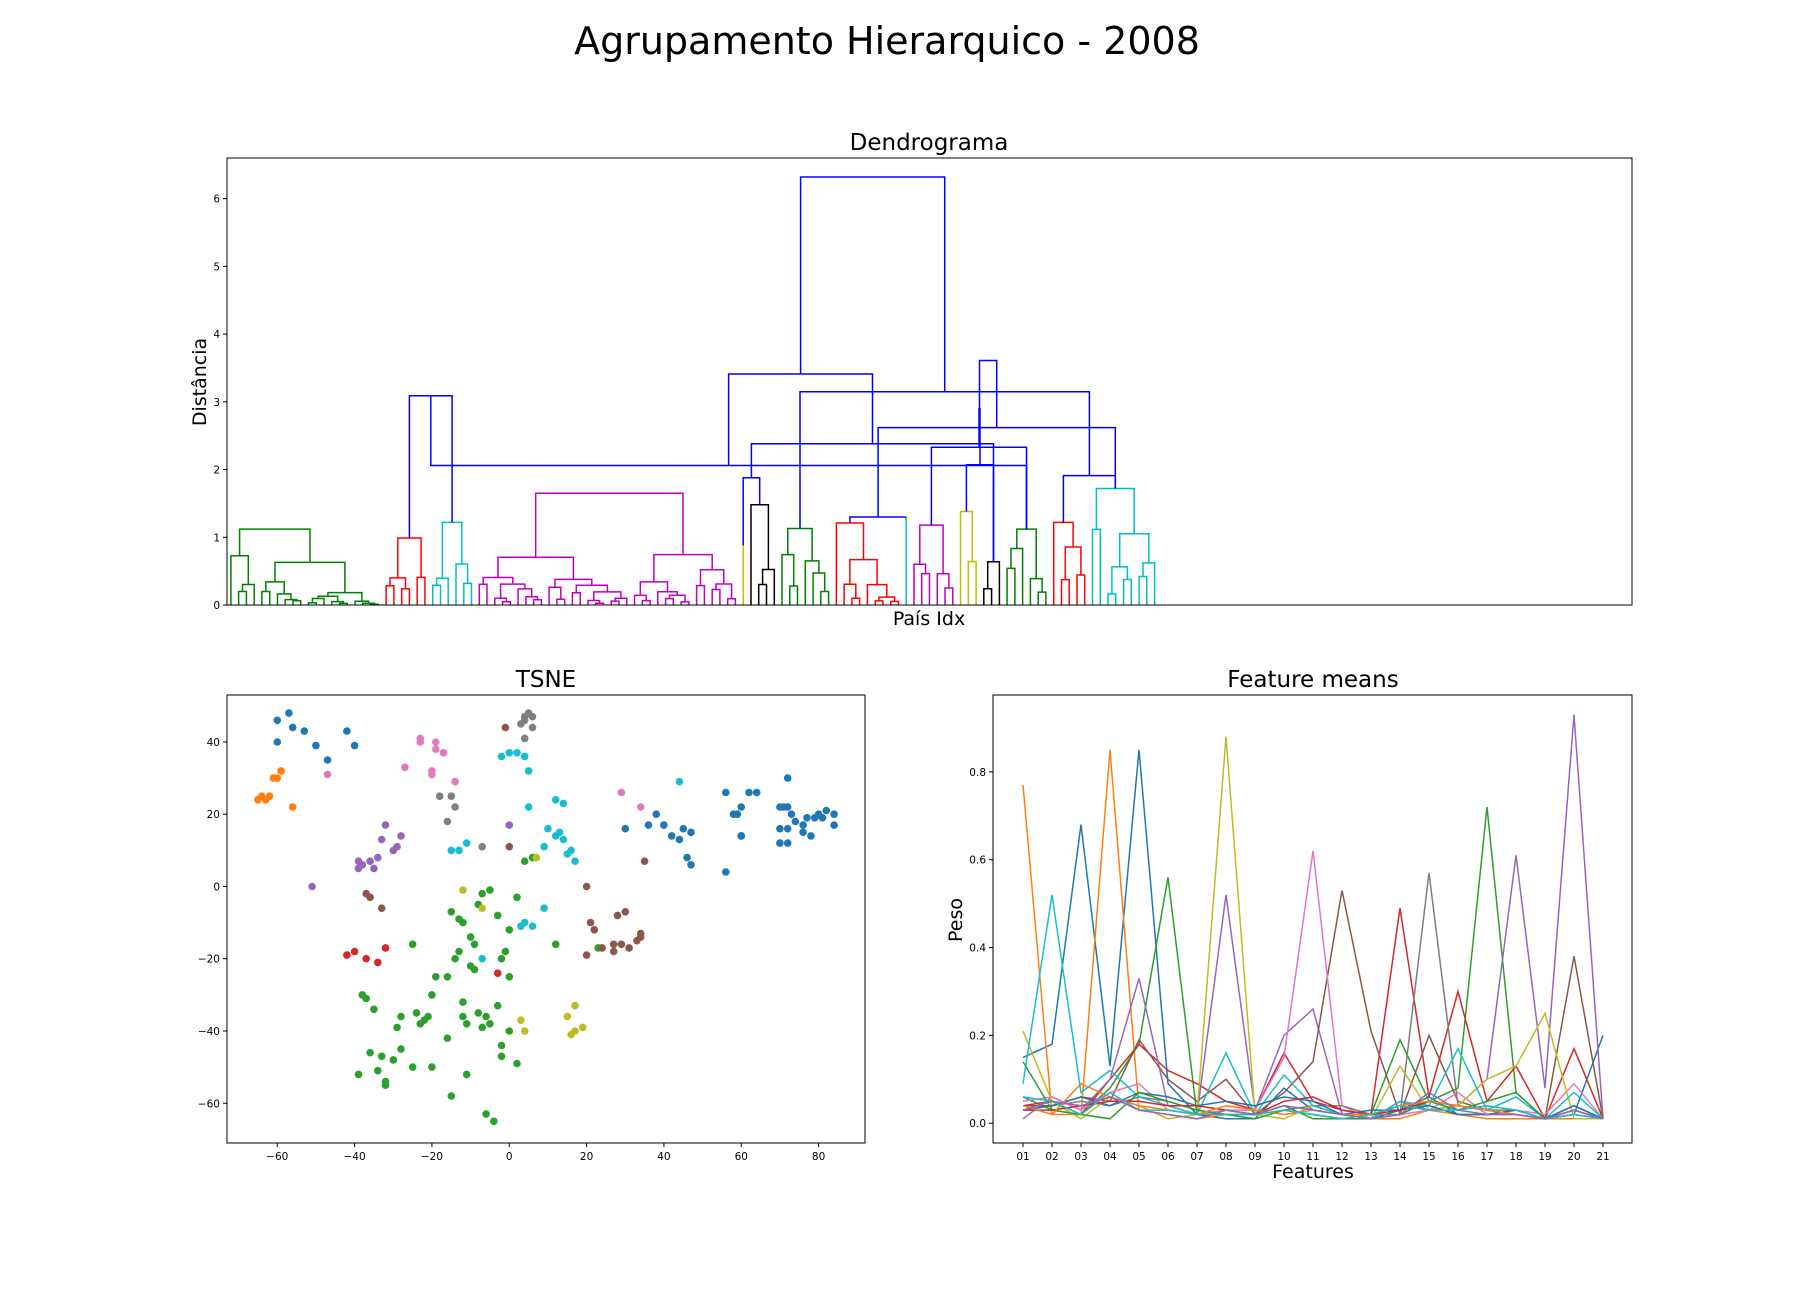  Describe the element at coordinates (741, 1157) in the screenshot. I see `tsne-x-tick-label: 60` at that location.